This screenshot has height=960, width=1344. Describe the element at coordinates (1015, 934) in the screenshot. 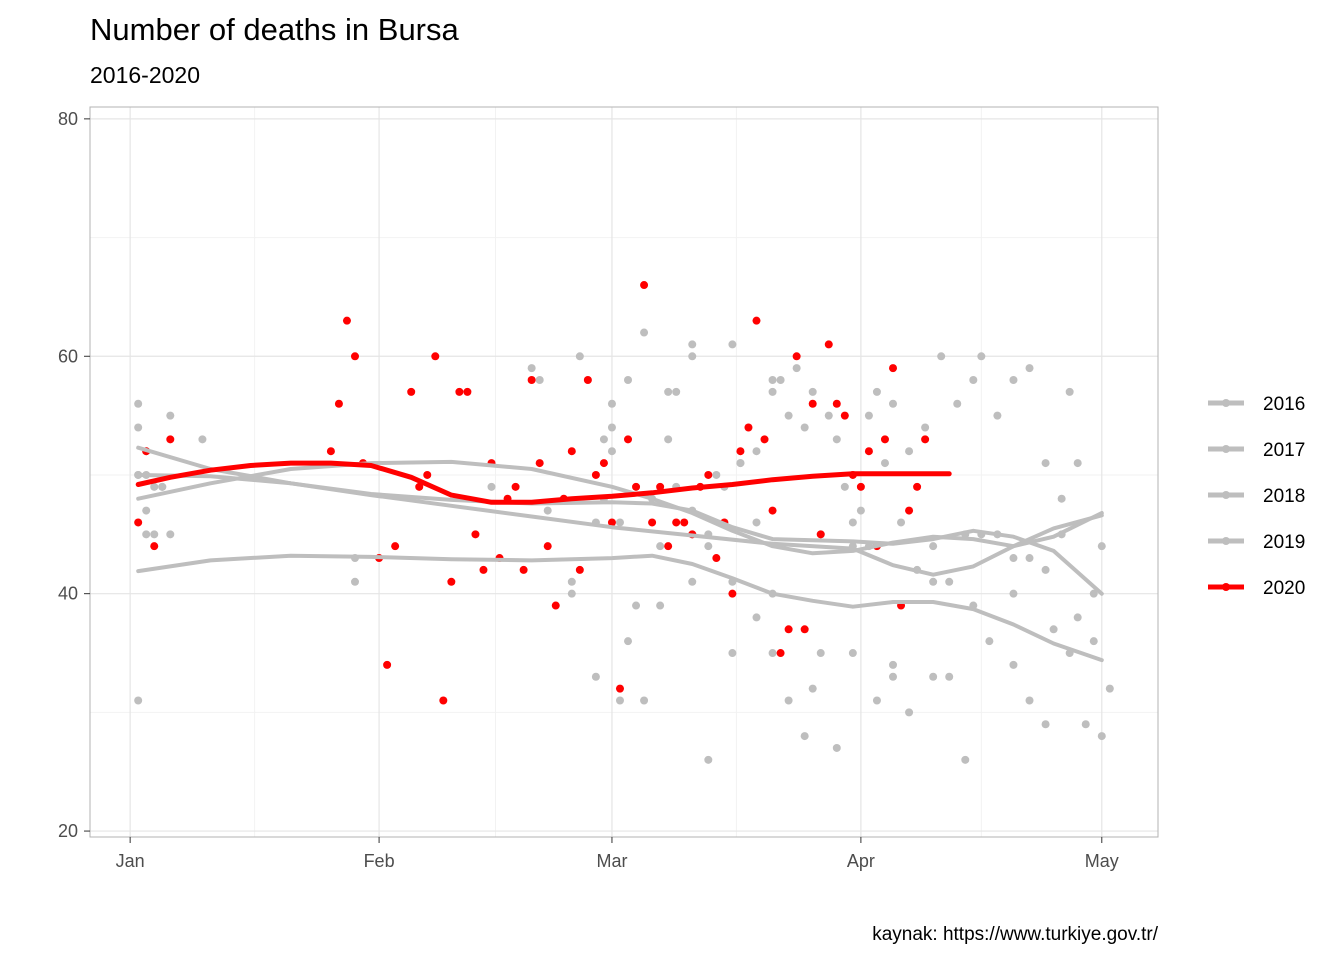

I see `chart-caption: kaynak: https://www.turkiye.gov.tr/` at that location.